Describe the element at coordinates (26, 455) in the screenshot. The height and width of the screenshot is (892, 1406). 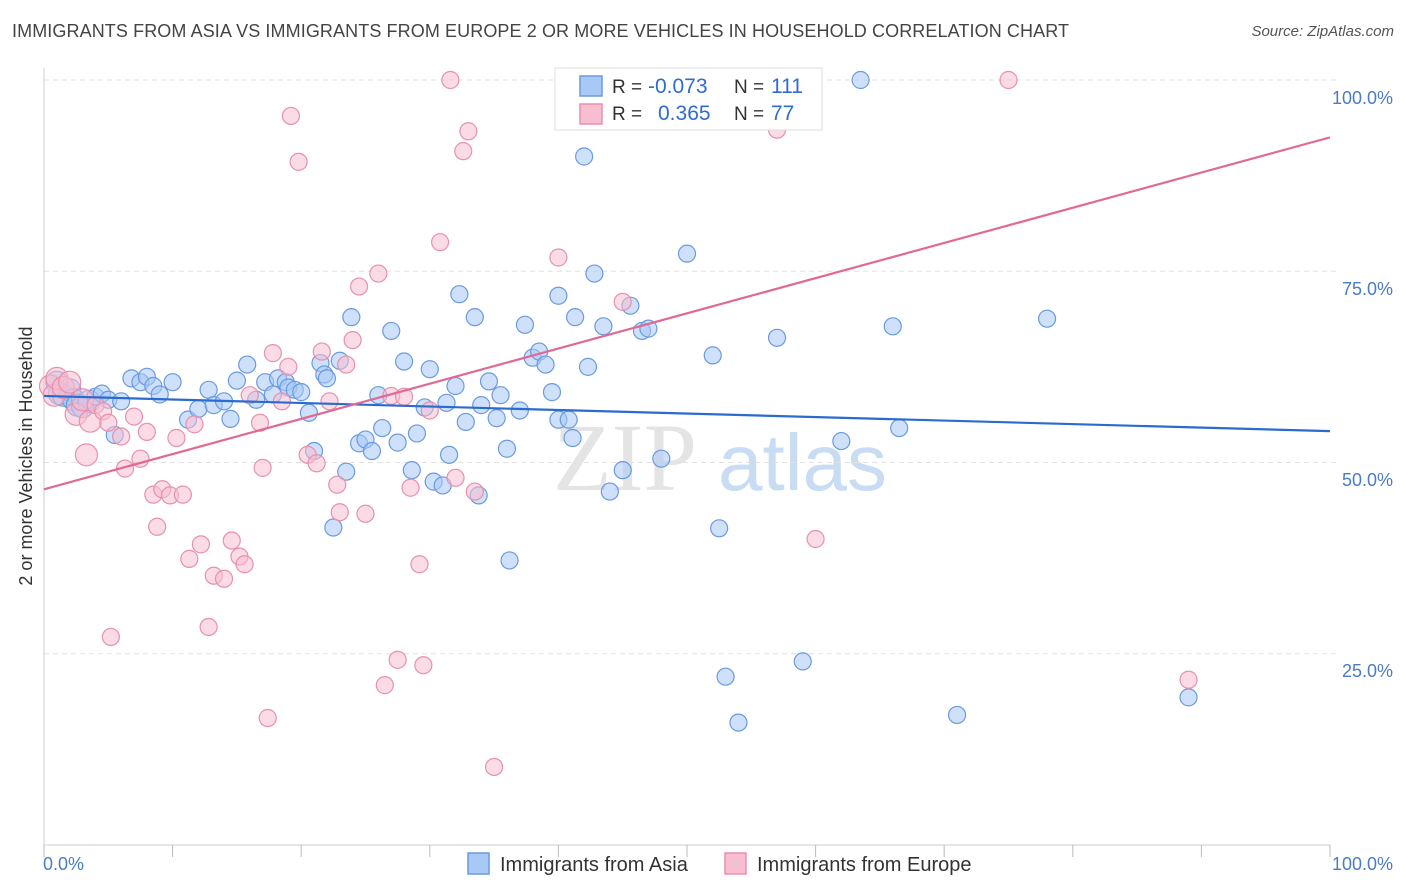
I see `y-axis-label: 2 or more Vehicles in Household` at that location.